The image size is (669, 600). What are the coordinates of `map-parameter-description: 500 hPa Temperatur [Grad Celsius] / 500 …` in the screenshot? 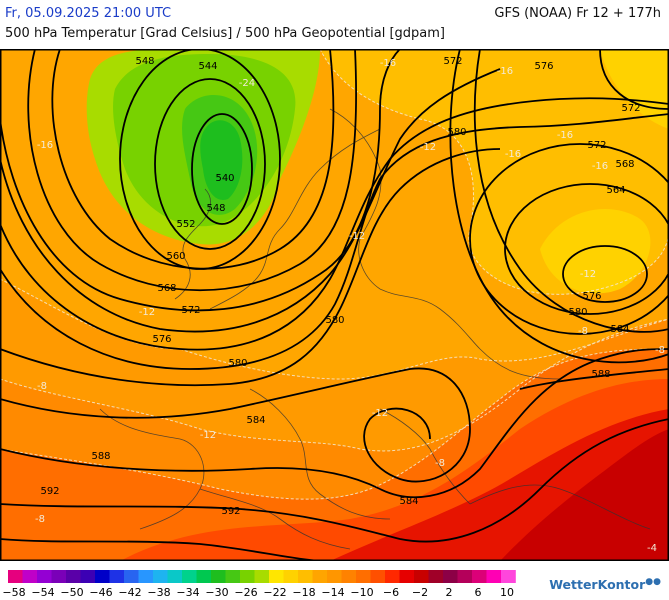 It's located at (225, 33).